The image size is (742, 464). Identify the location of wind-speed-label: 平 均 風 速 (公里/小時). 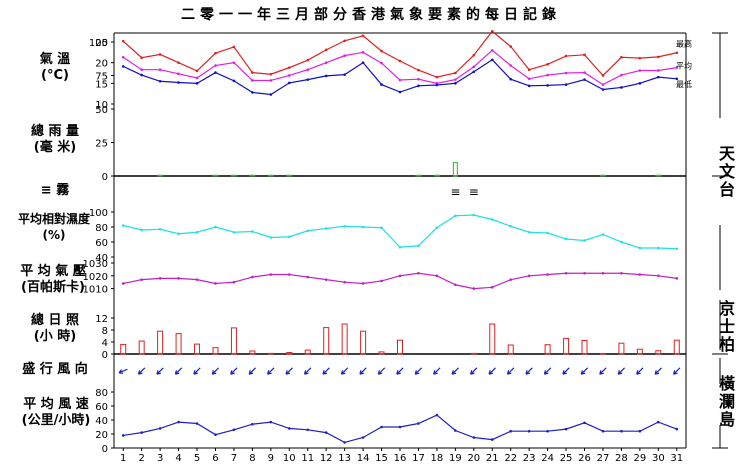
(56, 412).